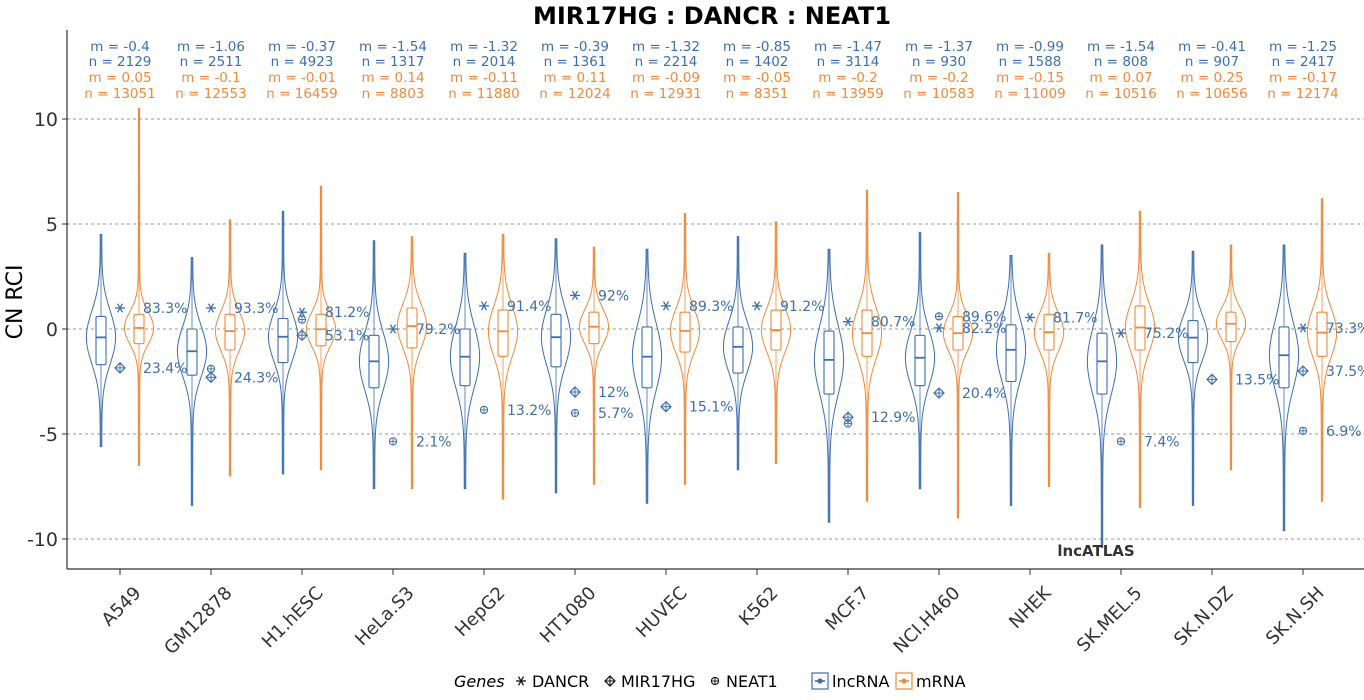  Describe the element at coordinates (1345, 329) in the screenshot. I see `dancr-pct-label: 73.3%` at that location.